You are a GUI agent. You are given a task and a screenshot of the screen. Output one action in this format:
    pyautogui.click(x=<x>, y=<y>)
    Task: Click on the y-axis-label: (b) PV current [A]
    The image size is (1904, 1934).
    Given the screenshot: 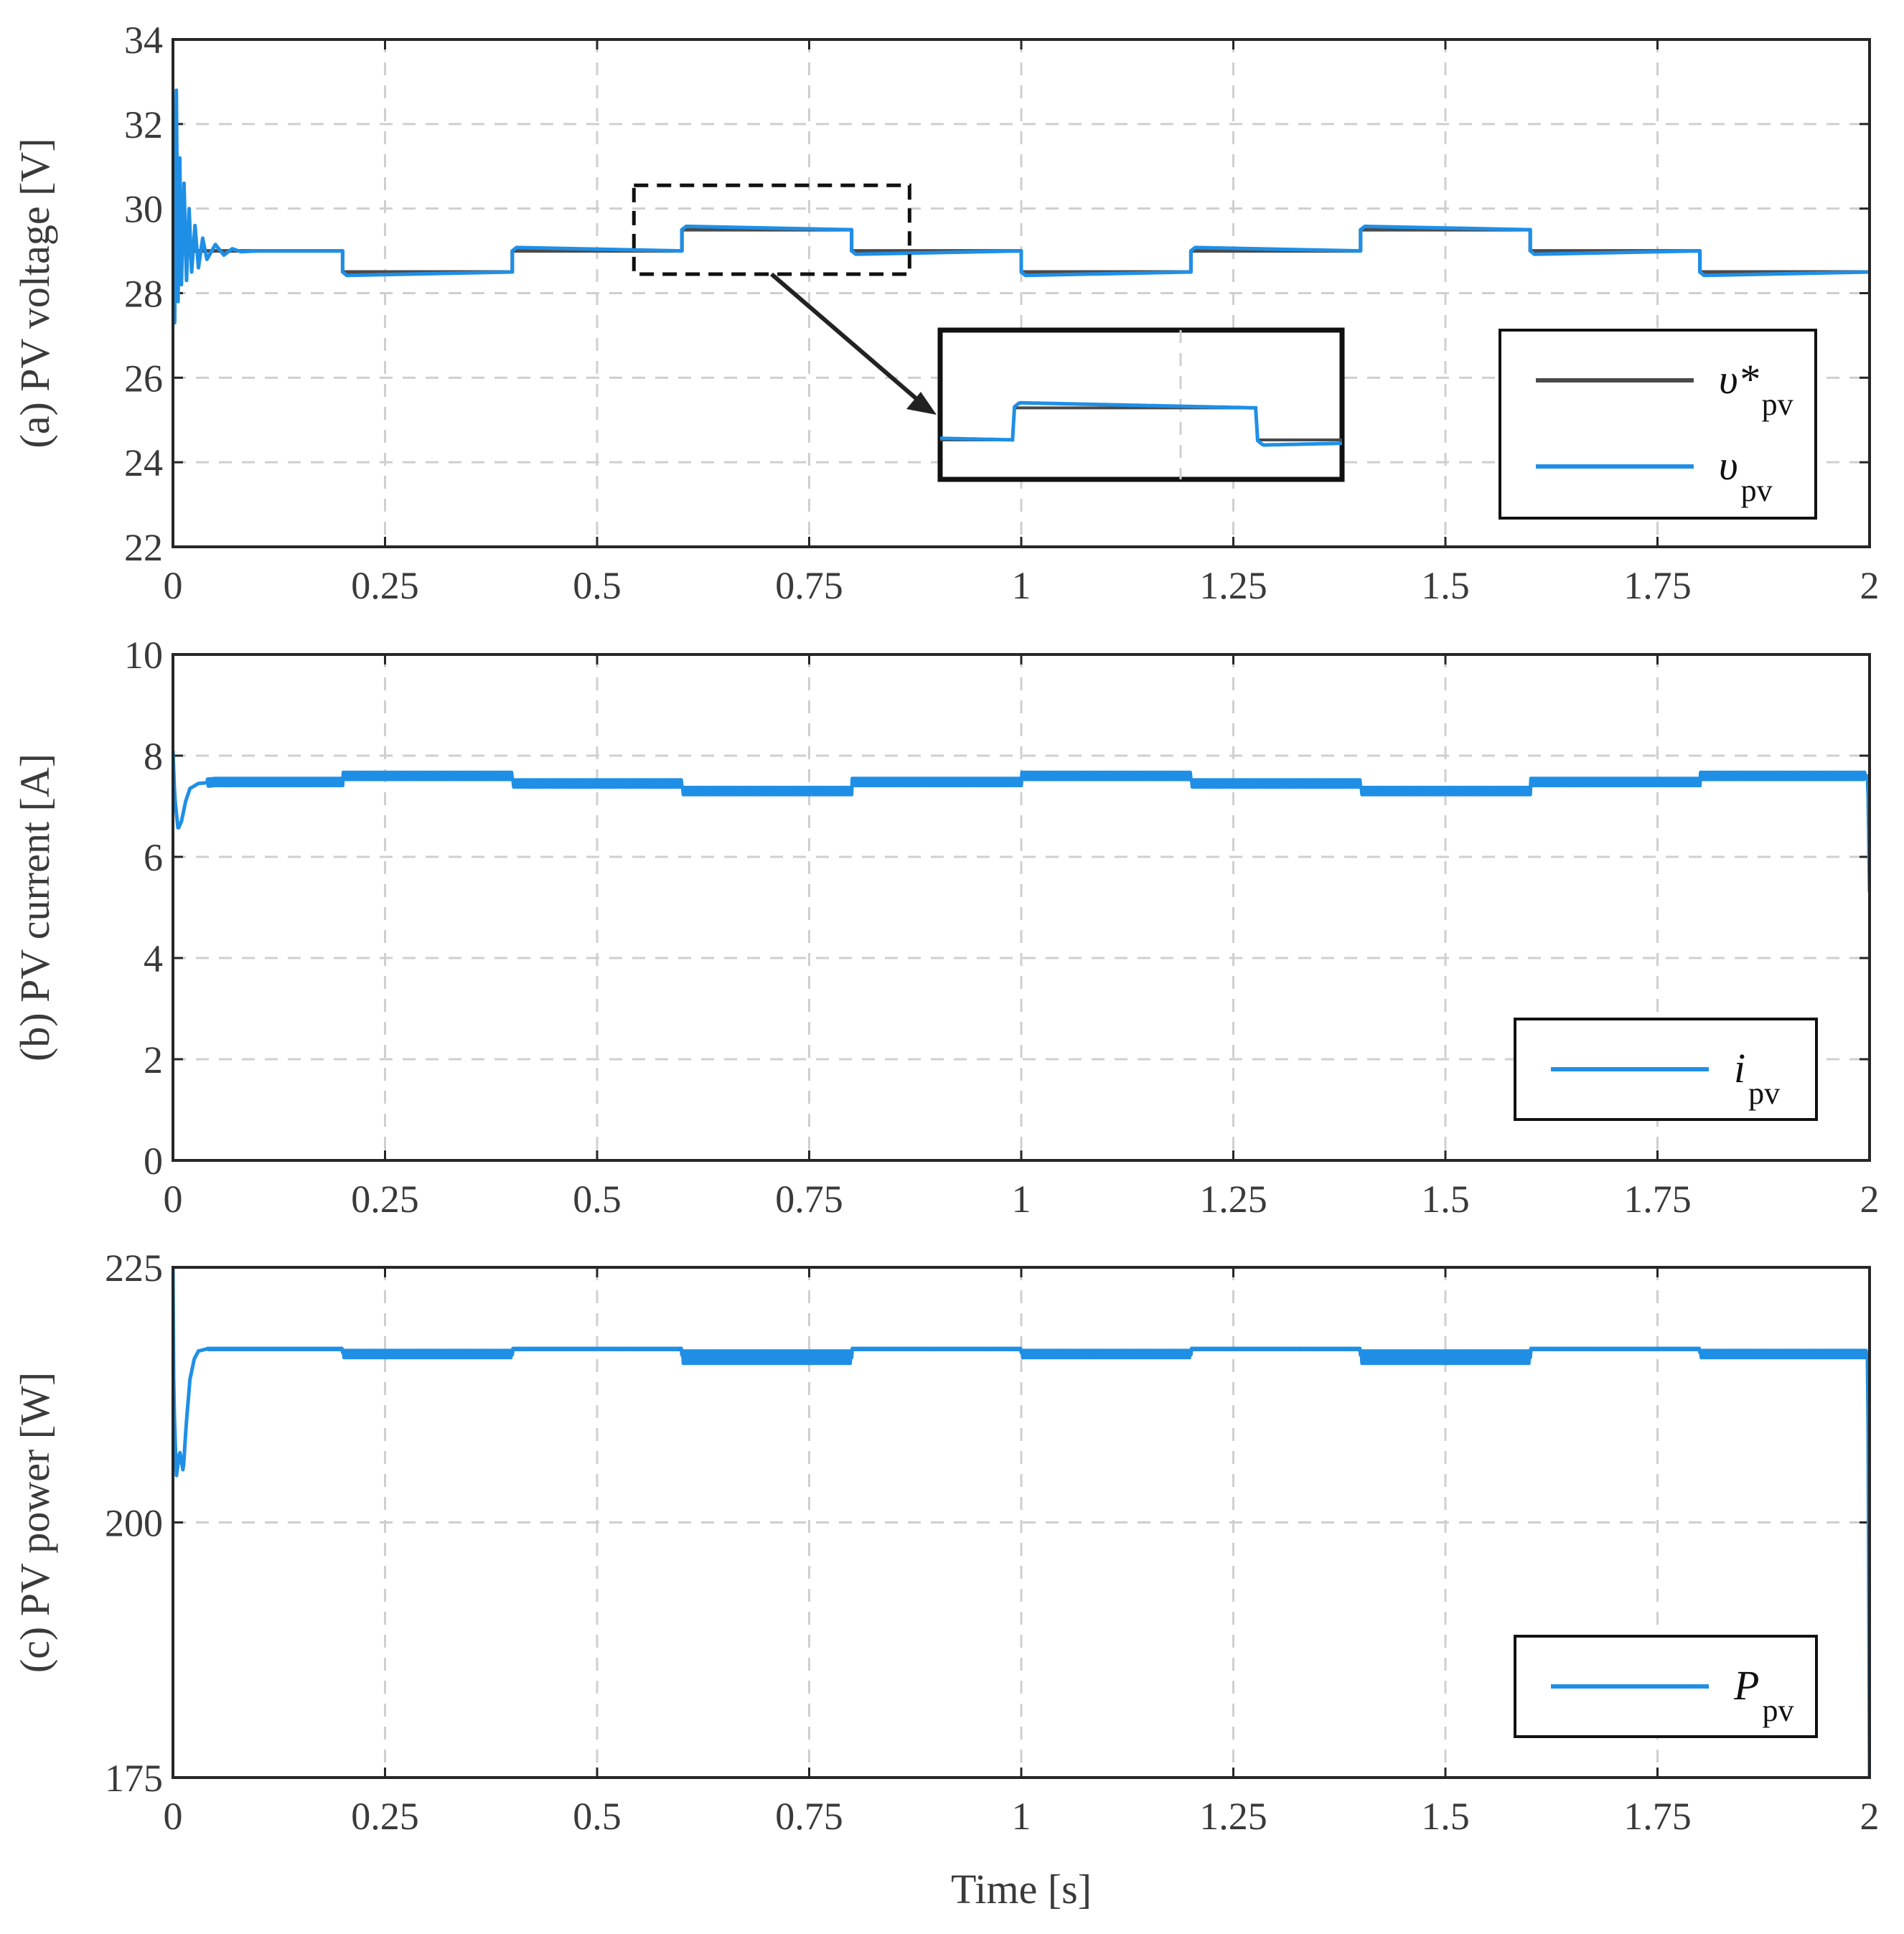 What is the action you would take?
    pyautogui.click(x=34, y=908)
    